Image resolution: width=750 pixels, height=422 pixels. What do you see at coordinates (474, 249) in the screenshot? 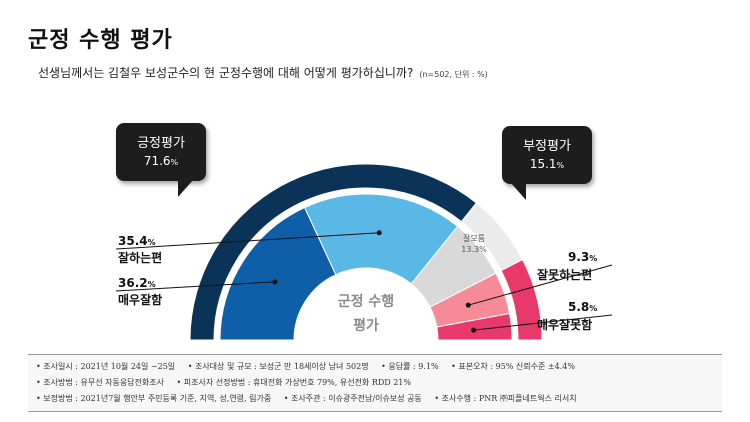
I see `label-undecided-value: 13.3%` at bounding box center [474, 249].